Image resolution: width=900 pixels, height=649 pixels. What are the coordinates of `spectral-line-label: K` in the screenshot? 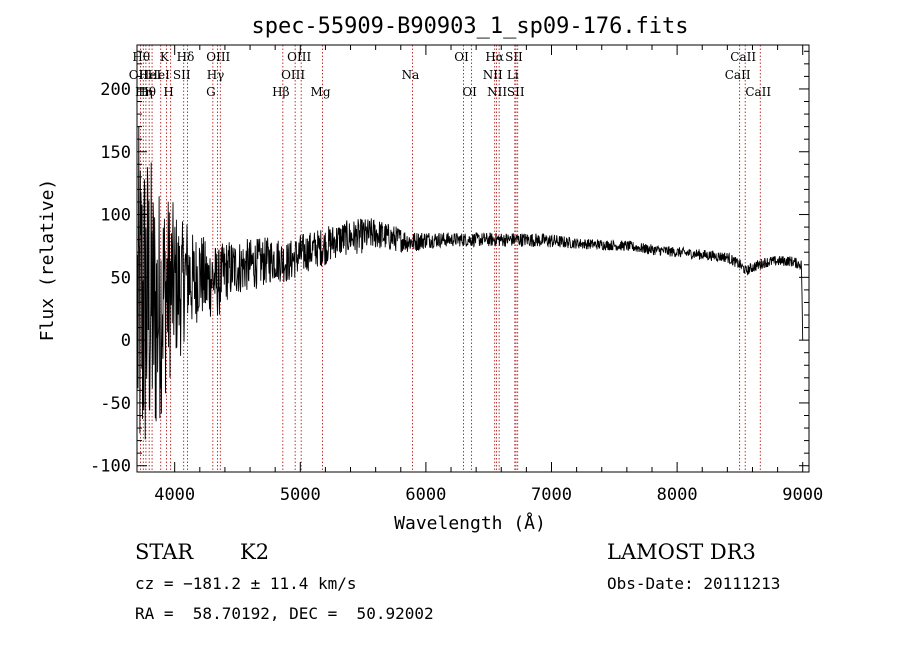 It's located at (165, 57).